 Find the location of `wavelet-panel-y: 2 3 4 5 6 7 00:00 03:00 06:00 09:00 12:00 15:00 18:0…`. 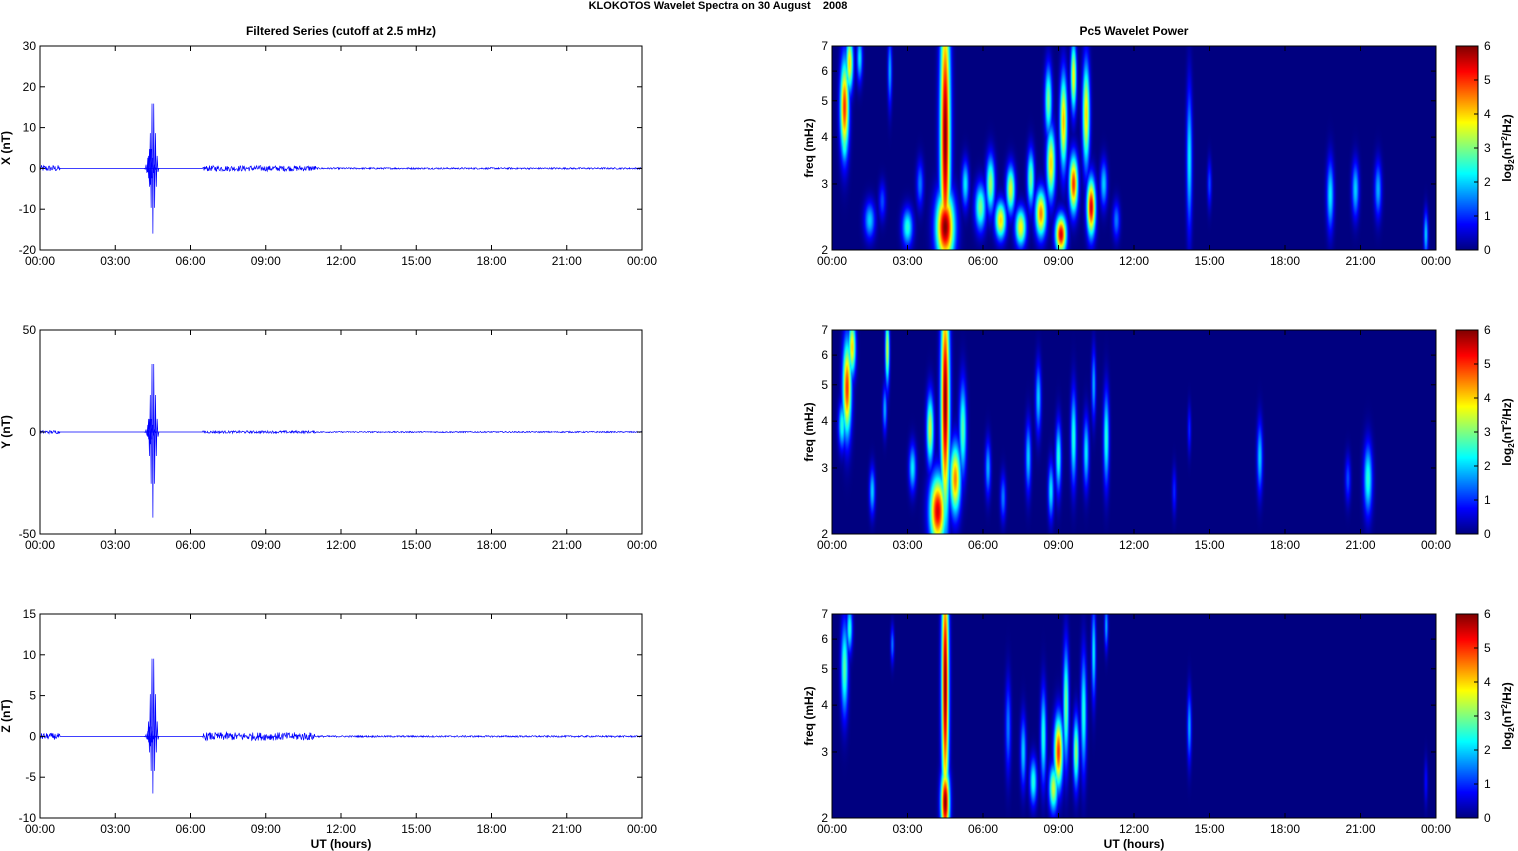

wavelet-panel-y: 2 3 4 5 6 7 00:00 03:00 06:00 09:00 12:00 15:00 18:0… is located at coordinates (1159, 437).